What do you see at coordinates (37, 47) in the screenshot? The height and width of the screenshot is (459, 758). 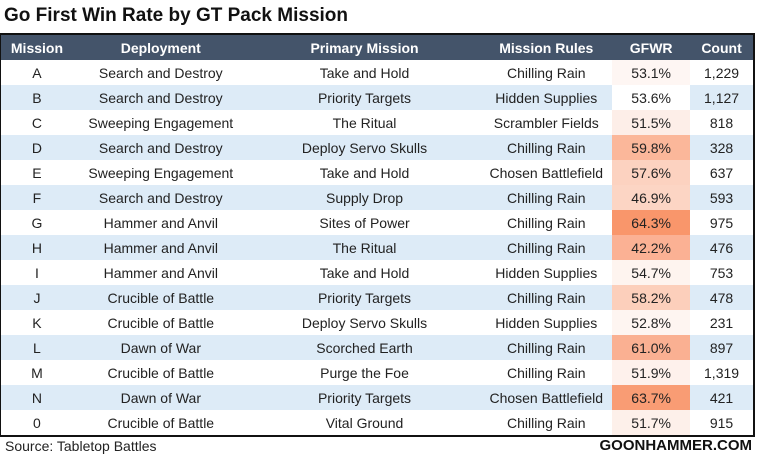 I see `column-header-mission: Mission` at bounding box center [37, 47].